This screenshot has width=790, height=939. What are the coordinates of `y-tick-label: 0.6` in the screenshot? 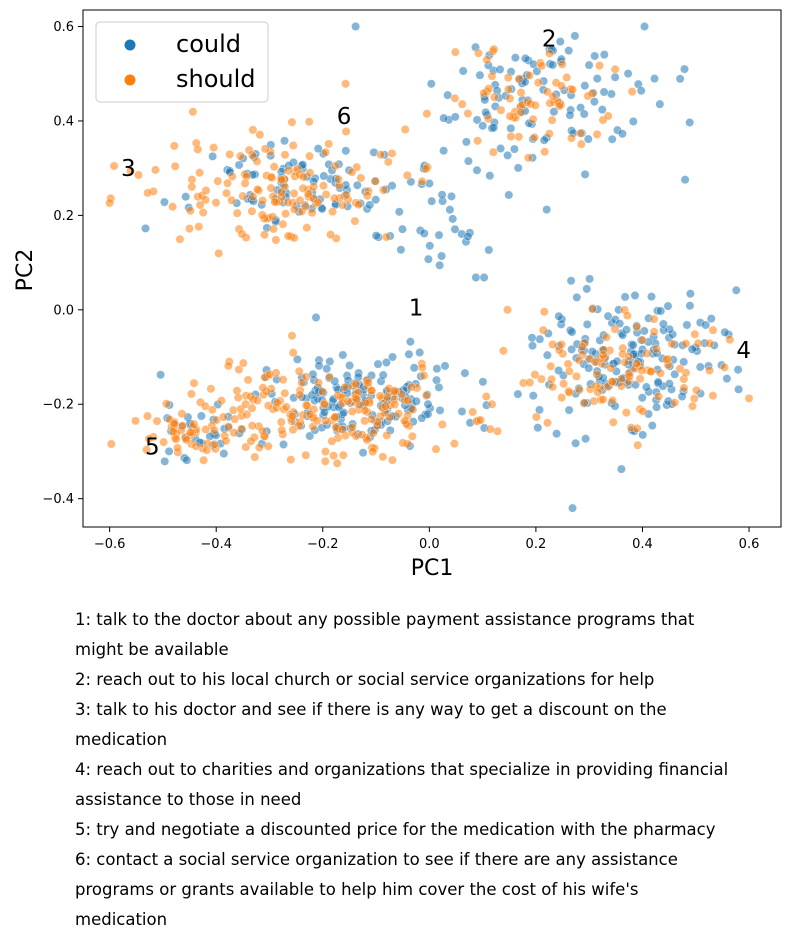 It's located at (63, 27).